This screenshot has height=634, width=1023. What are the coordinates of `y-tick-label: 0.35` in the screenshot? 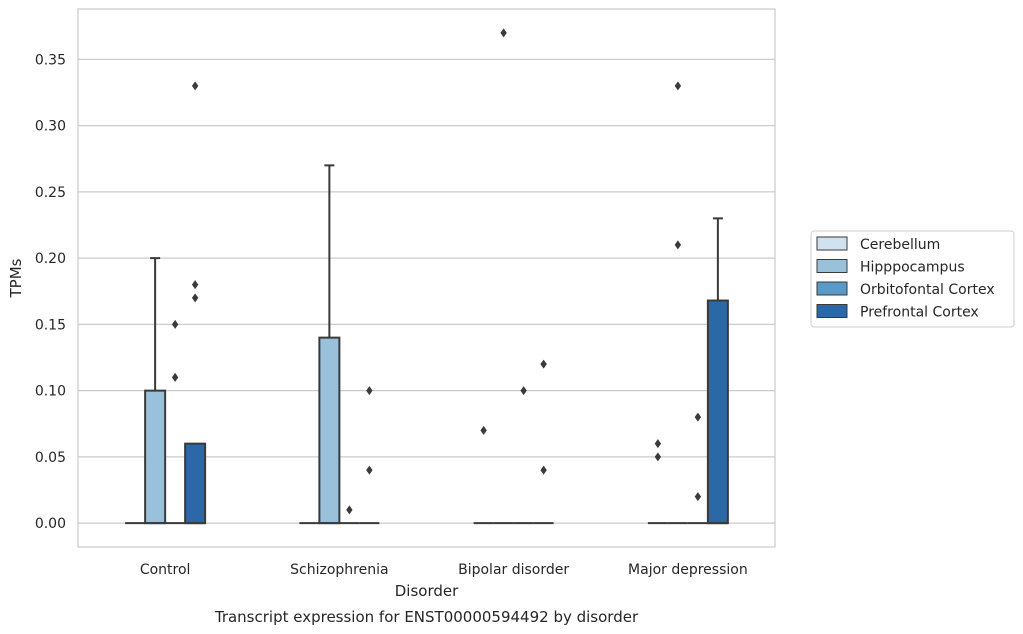 It's located at (50, 60).